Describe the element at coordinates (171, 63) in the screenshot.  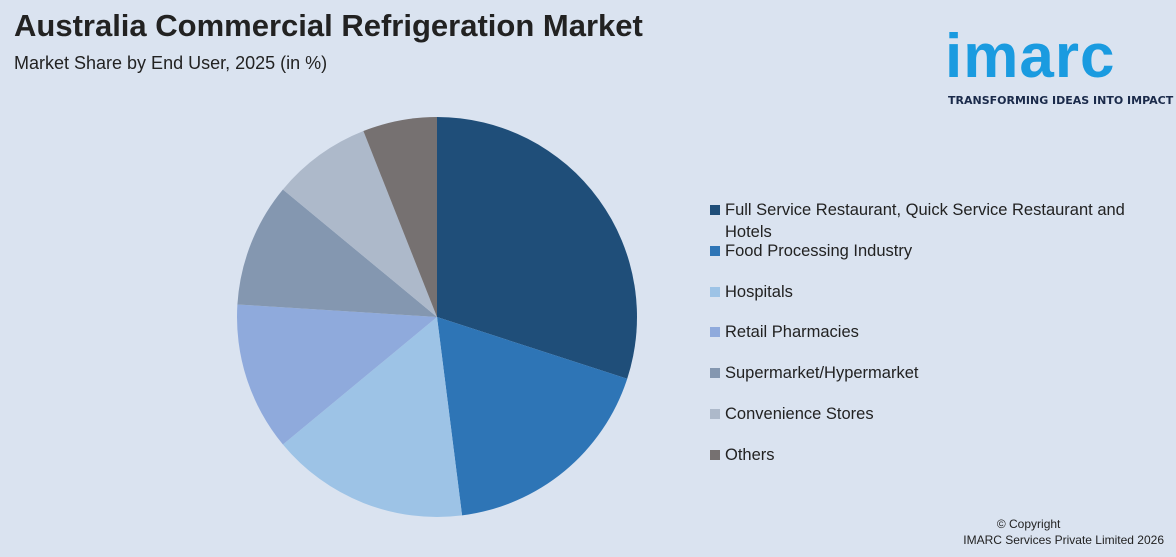
I see `chart-subtitle: Market Share by End User, 2025 (in %)` at that location.